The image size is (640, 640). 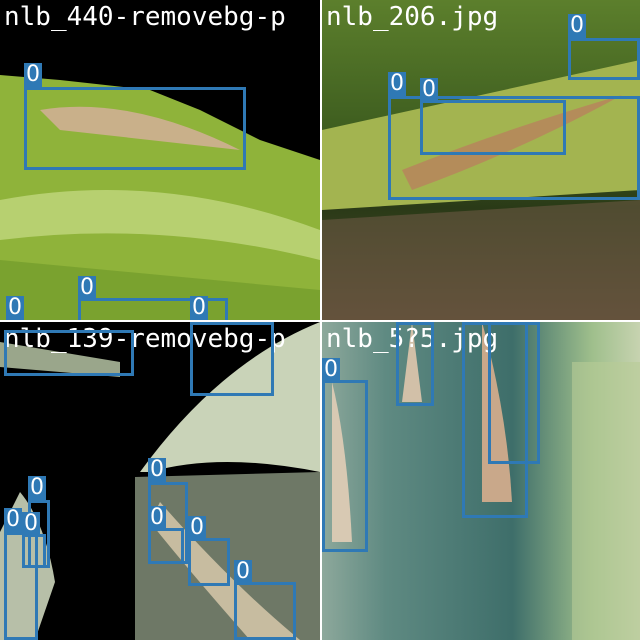 I want to click on image-title-1: nlb_440-removebg-p, so click(x=145, y=17).